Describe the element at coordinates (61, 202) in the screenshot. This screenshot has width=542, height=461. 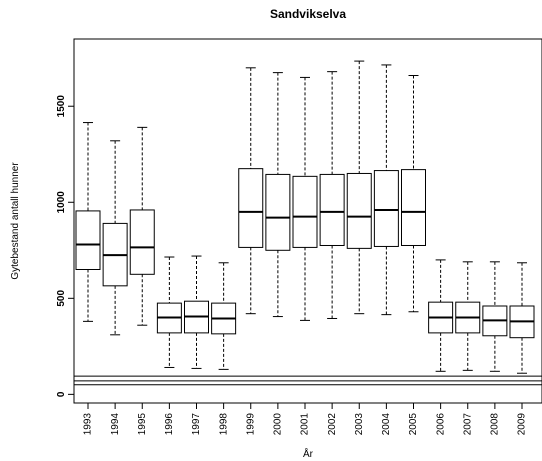
I see `y-tick-label-1000: 1000` at that location.